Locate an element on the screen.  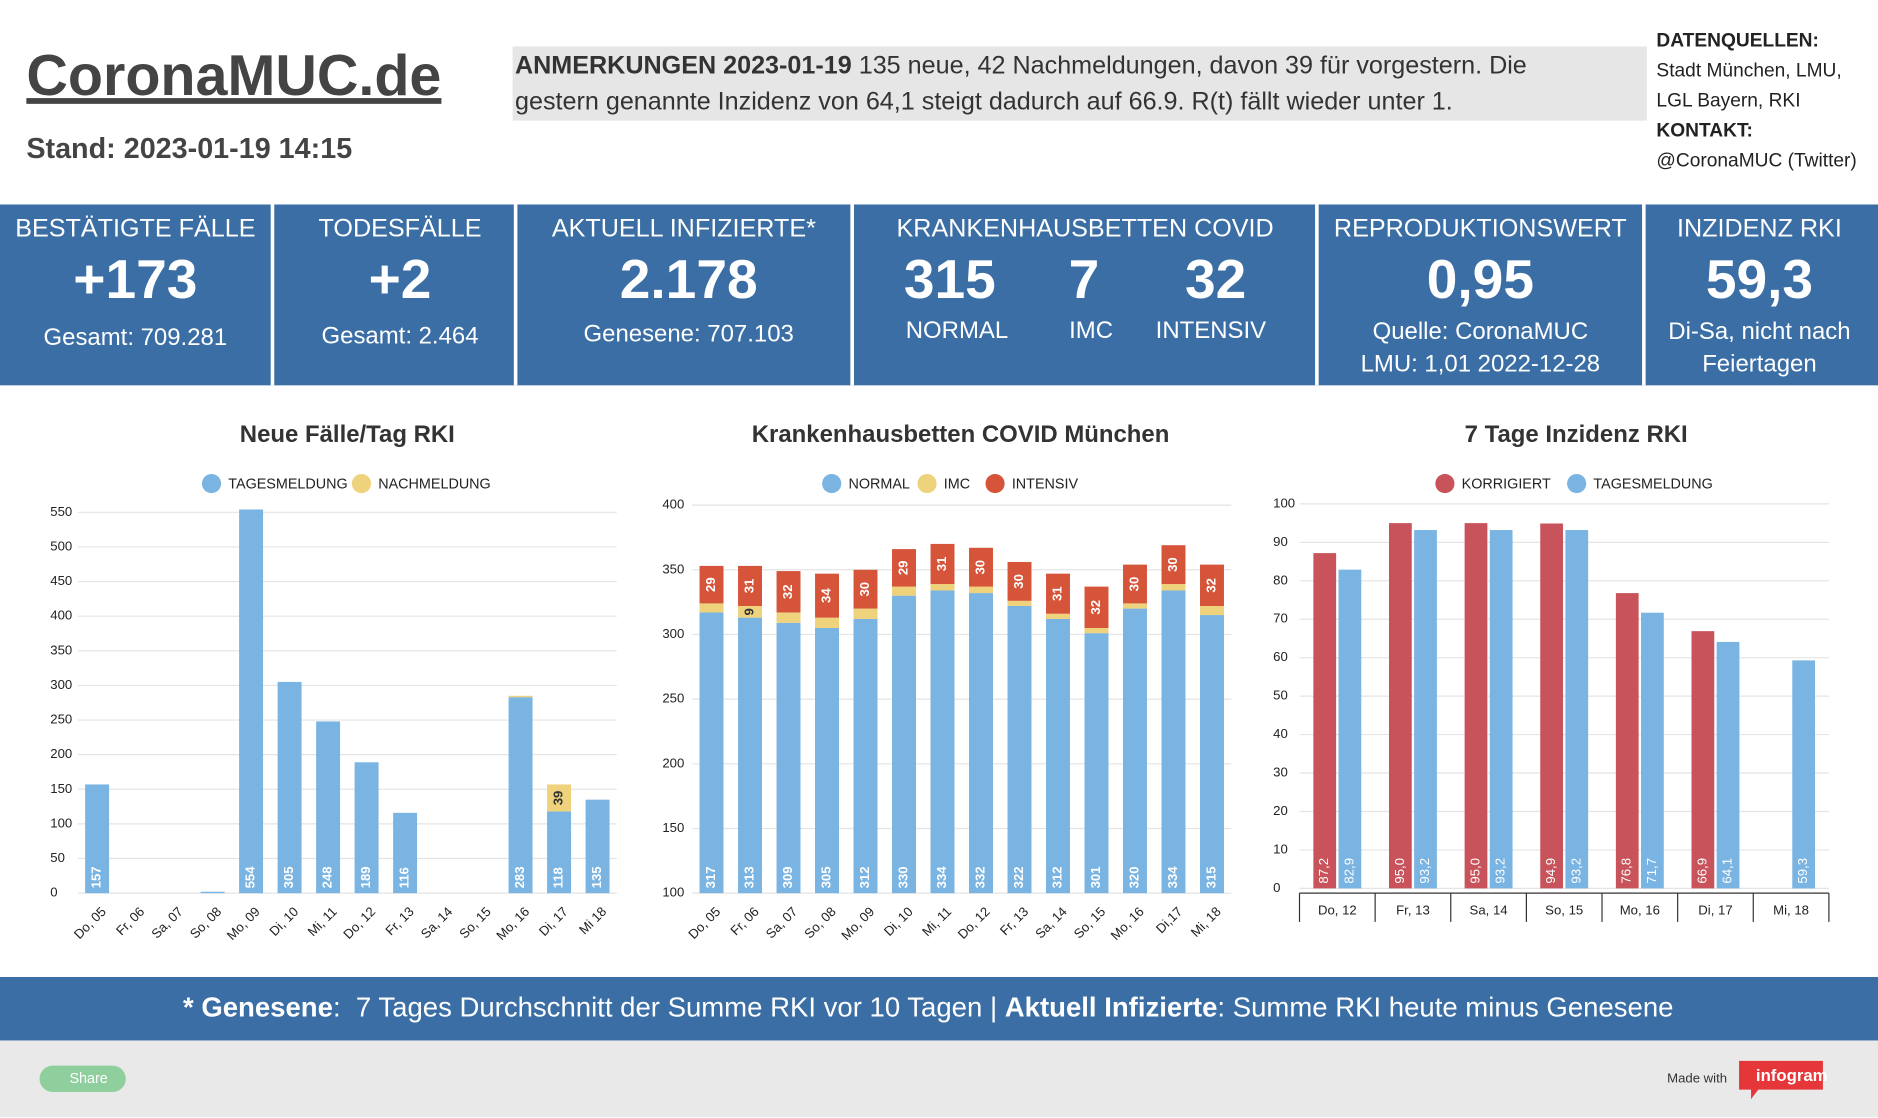
source: Stadt München, LMU, is located at coordinates (1748, 71).